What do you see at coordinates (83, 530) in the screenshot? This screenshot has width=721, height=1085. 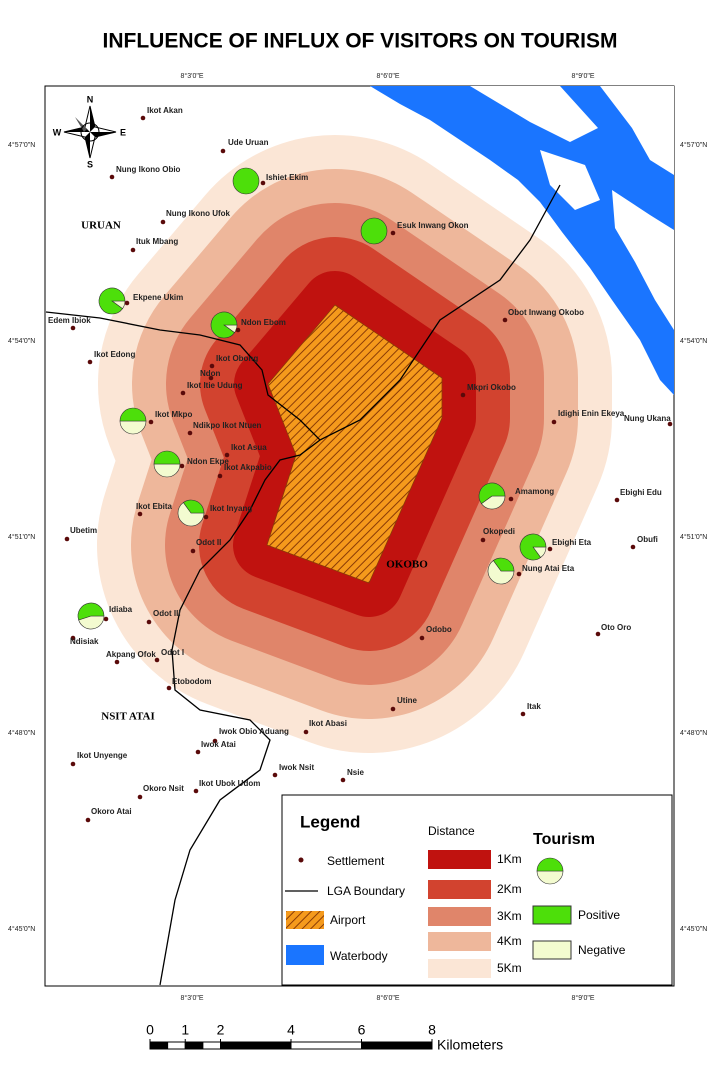 I see `settlement-label: Ubetim` at bounding box center [83, 530].